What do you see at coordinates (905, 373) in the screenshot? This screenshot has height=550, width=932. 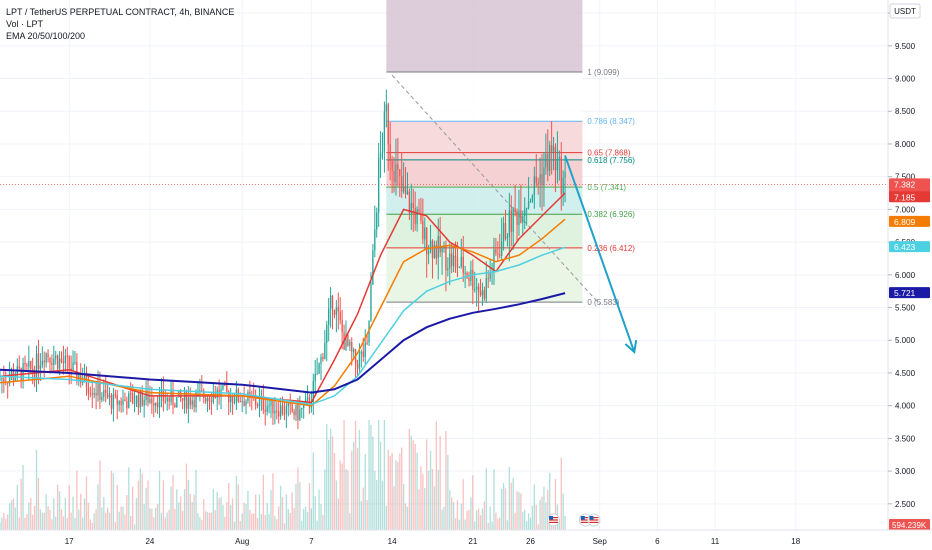 I see `price-axis-tick-label: 4.500` at bounding box center [905, 373].